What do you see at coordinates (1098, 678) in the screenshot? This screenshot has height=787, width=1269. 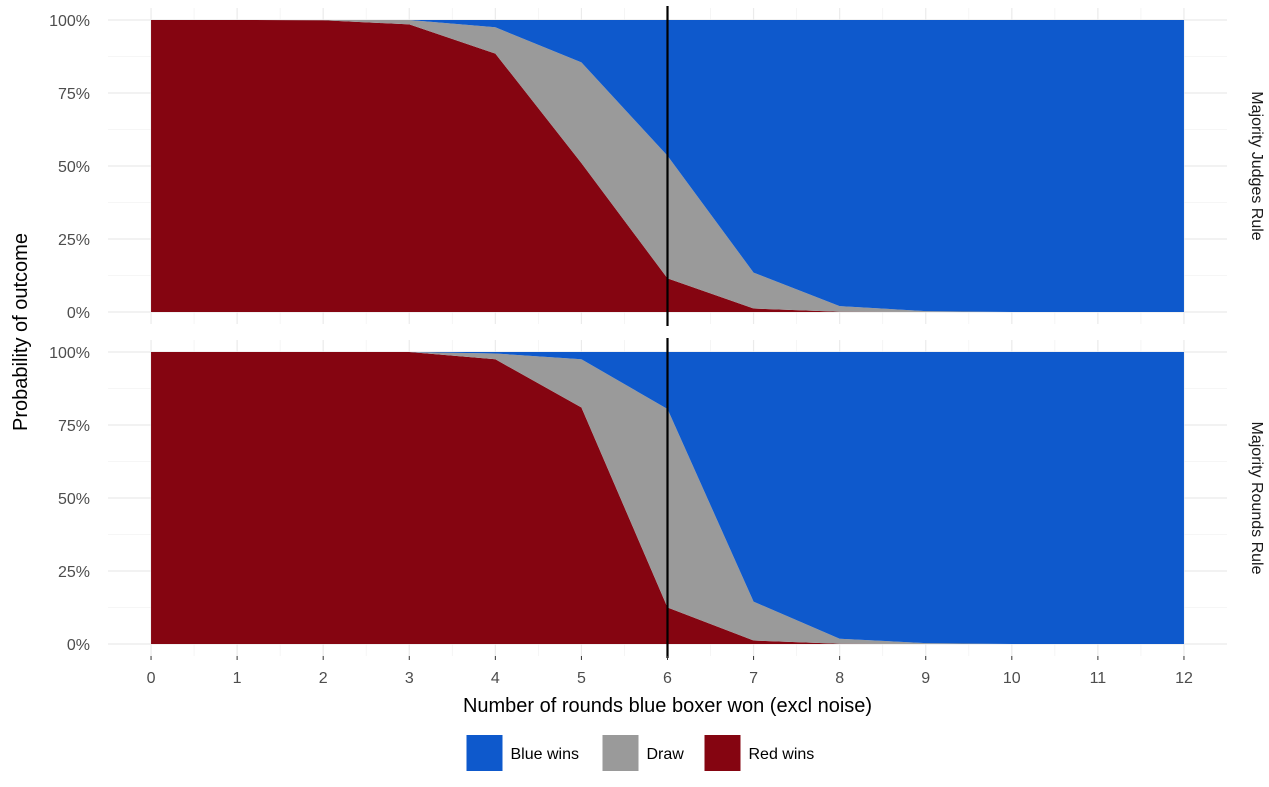 I see `x-tick-label: 11` at bounding box center [1098, 678].